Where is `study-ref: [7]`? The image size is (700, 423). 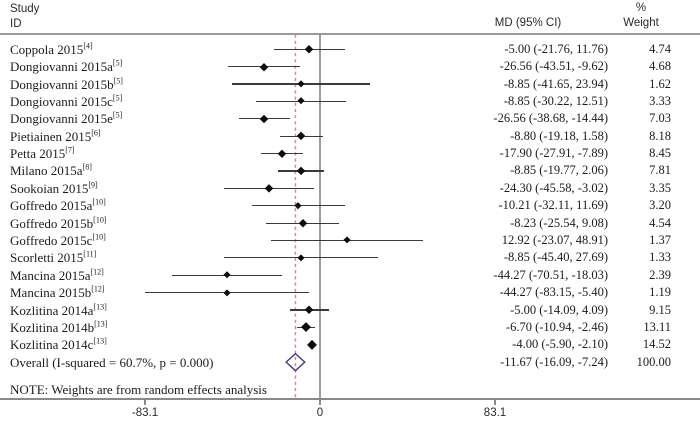 study-ref: [7] is located at coordinates (70, 150).